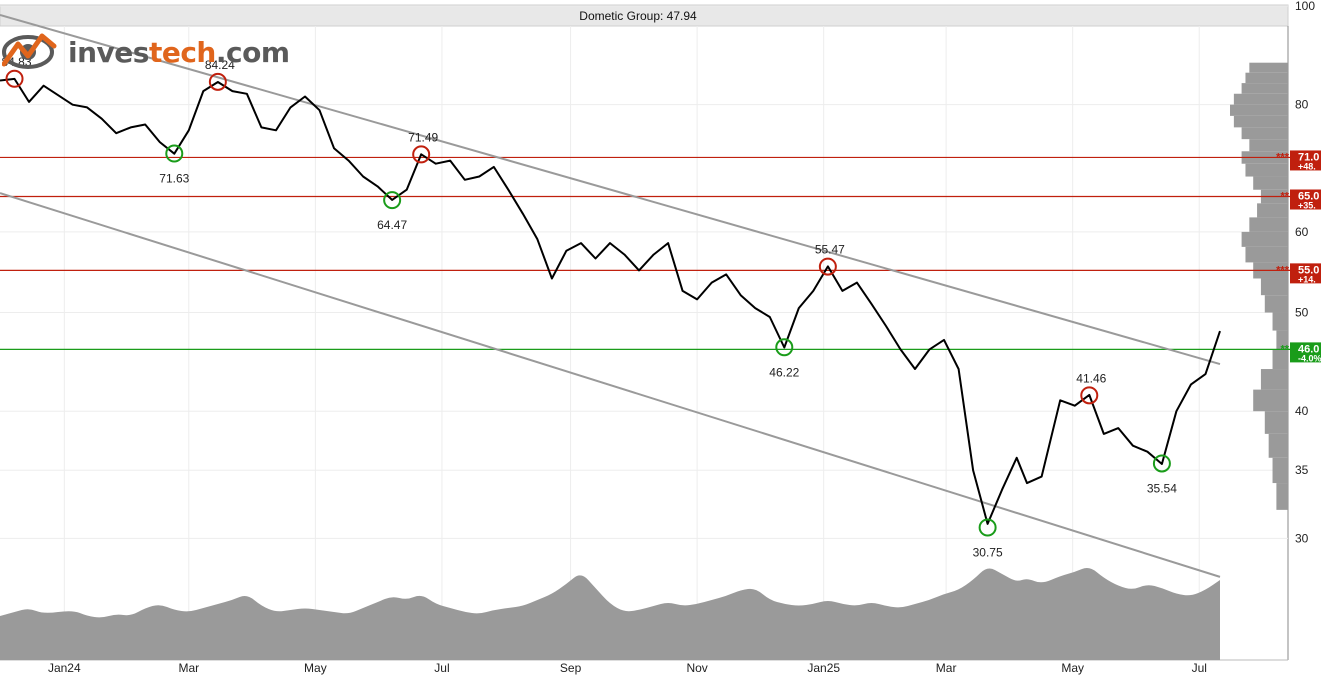  Describe the element at coordinates (1308, 349) in the screenshot. I see `support-tag-value: 46.0` at that location.